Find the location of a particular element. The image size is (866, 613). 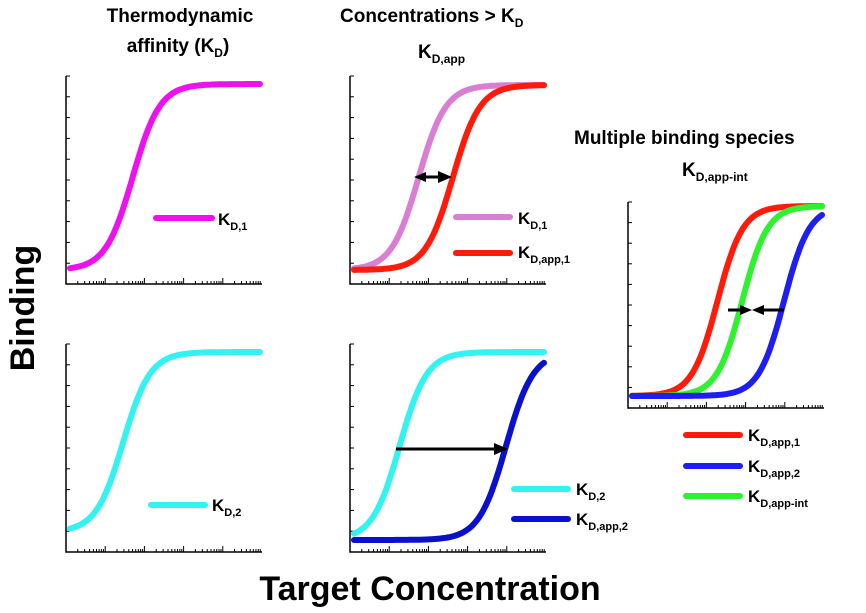

panel-right-ticks is located at coordinates (725, 305).